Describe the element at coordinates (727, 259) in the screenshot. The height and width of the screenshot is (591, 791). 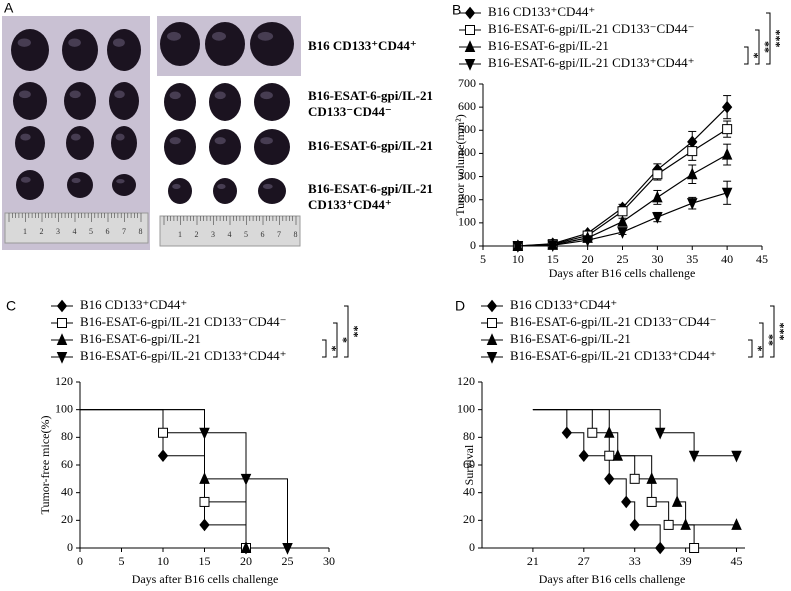
I see `x-tick-label: 40` at that location.